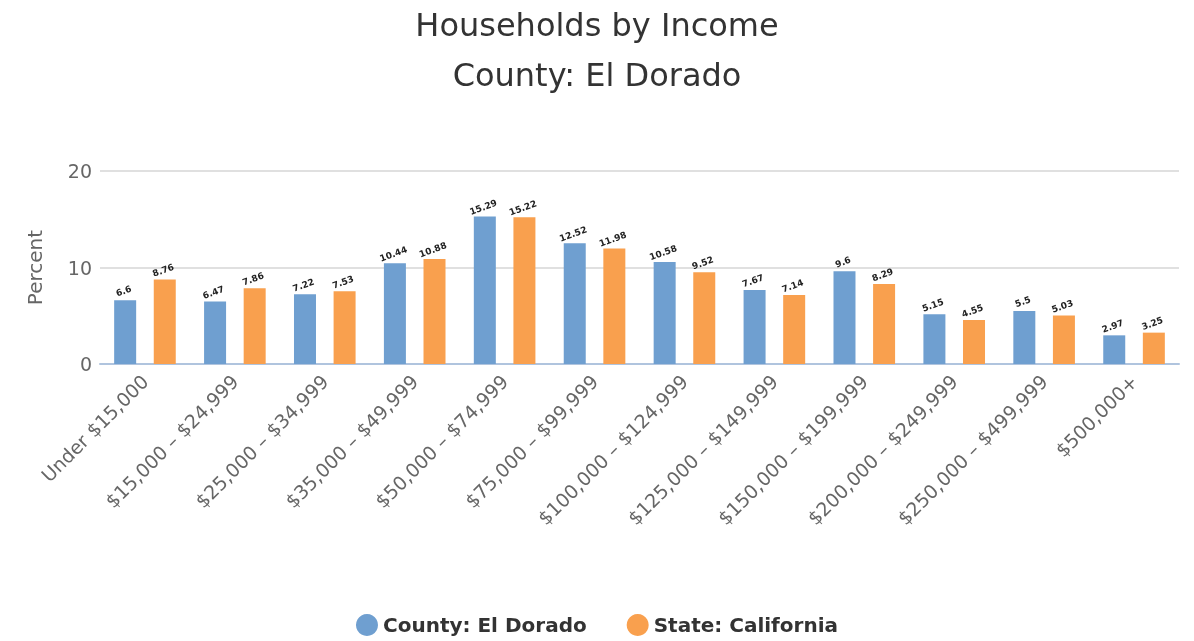  What do you see at coordinates (303, 285) in the screenshot?
I see `data-label: 7.22` at bounding box center [303, 285].